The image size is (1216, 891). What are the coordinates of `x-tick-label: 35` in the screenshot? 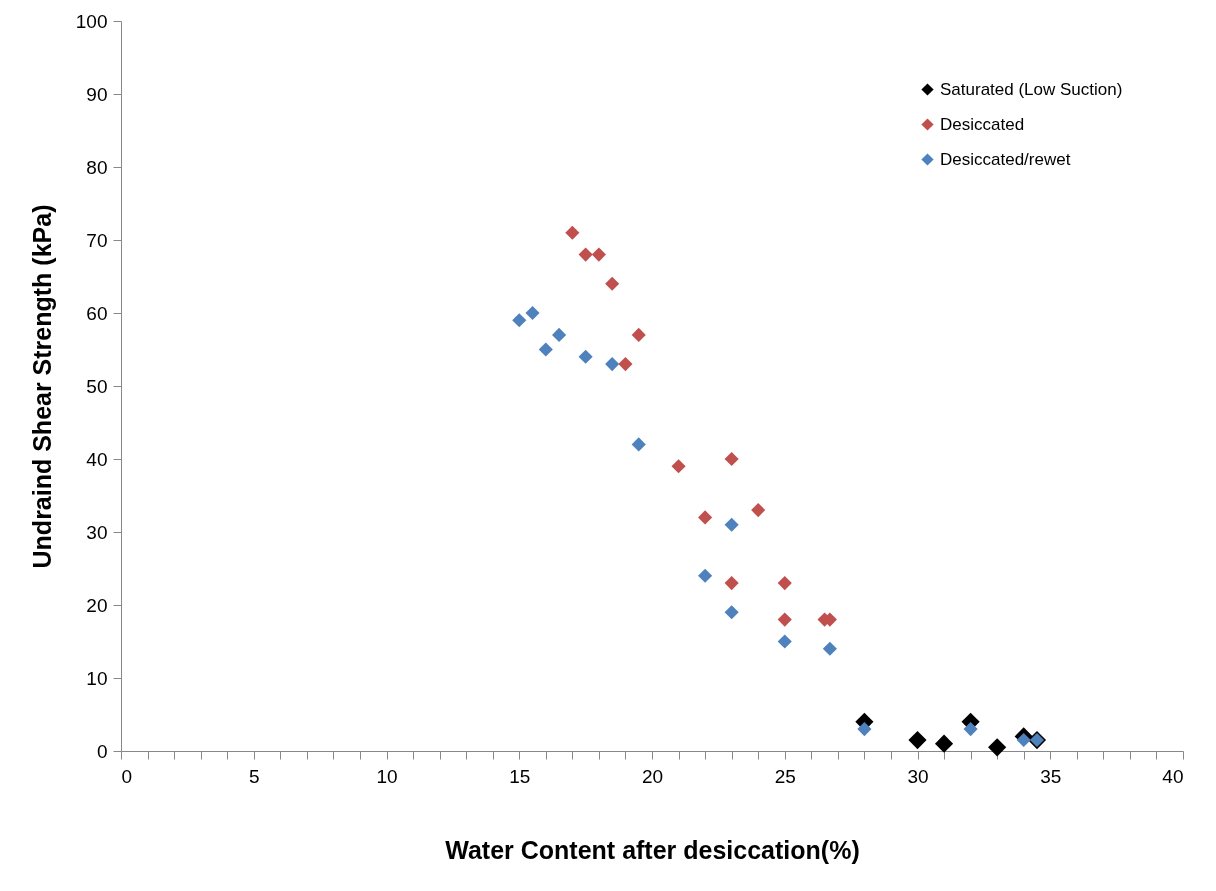 It's located at (1051, 776).